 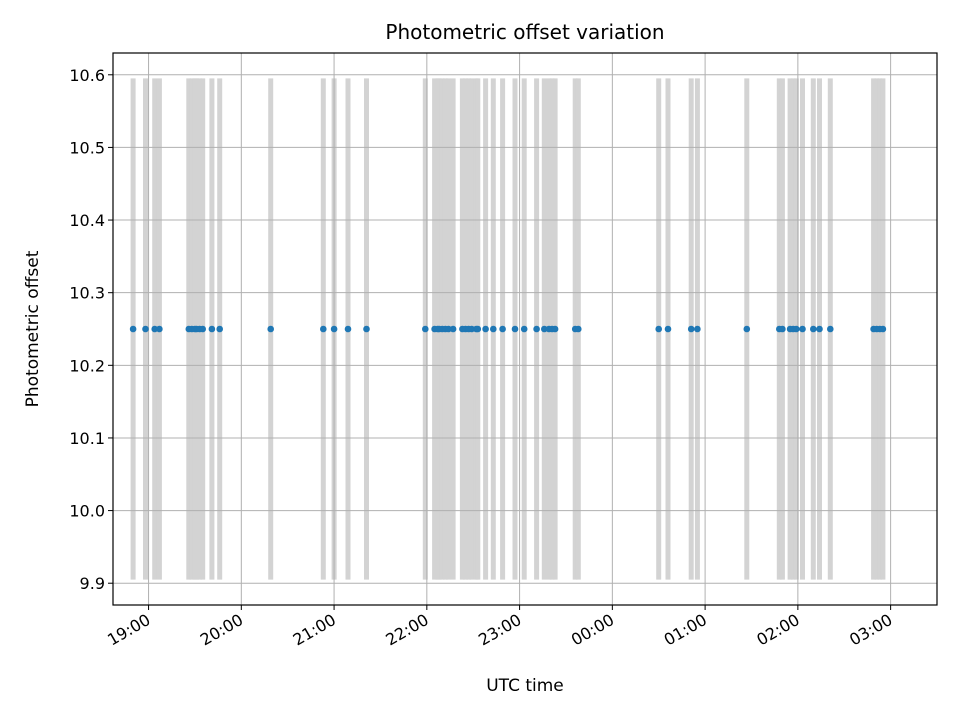 What do you see at coordinates (87, 220) in the screenshot?
I see `y-tick-label: 10.4` at bounding box center [87, 220].